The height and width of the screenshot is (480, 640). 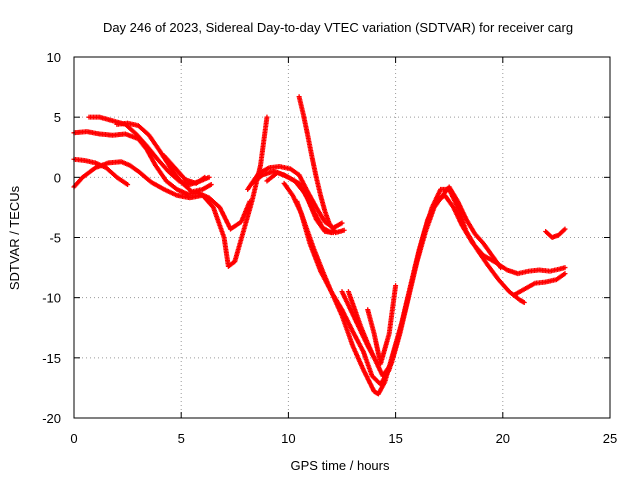 What do you see at coordinates (181, 438) in the screenshot?
I see `x-tick-label: 5` at bounding box center [181, 438].